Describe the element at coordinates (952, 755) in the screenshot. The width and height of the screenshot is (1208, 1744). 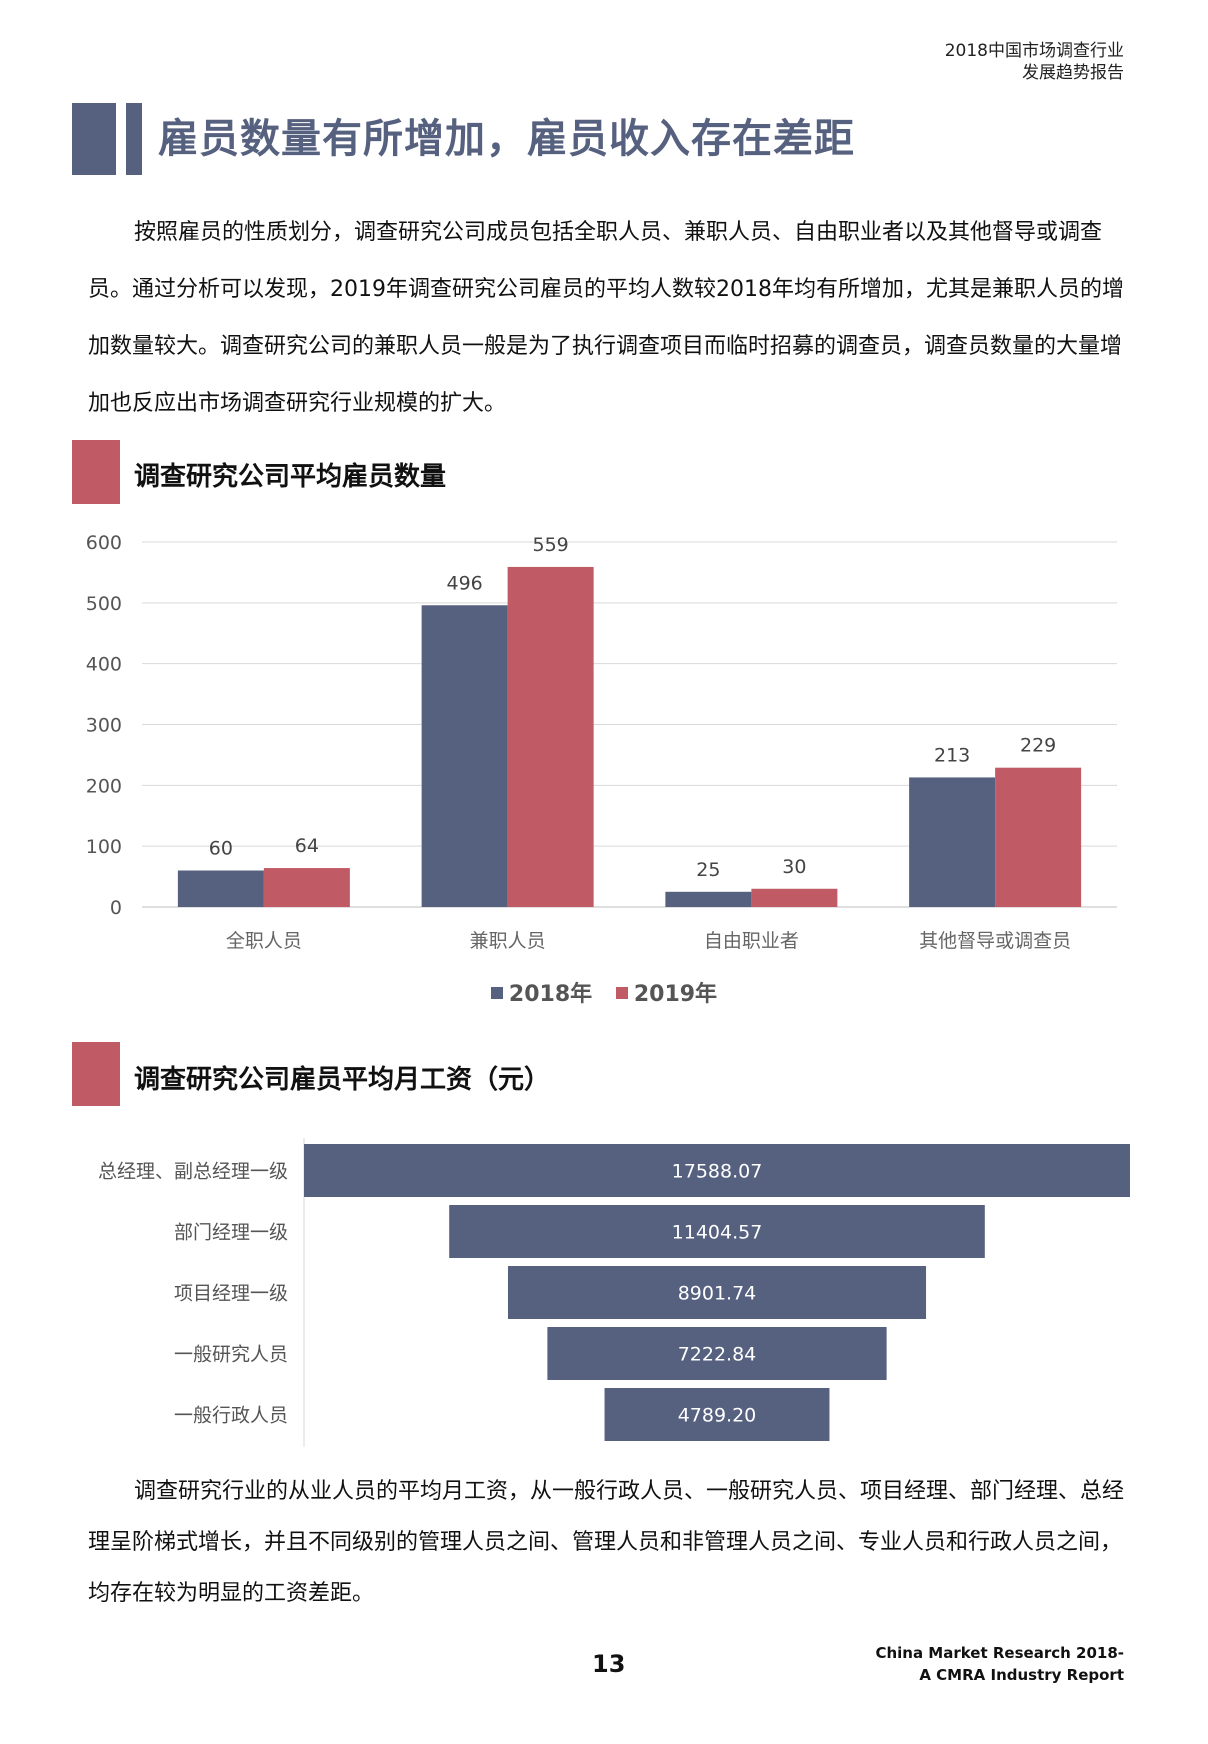
I see `bar-value-label: 213` at that location.